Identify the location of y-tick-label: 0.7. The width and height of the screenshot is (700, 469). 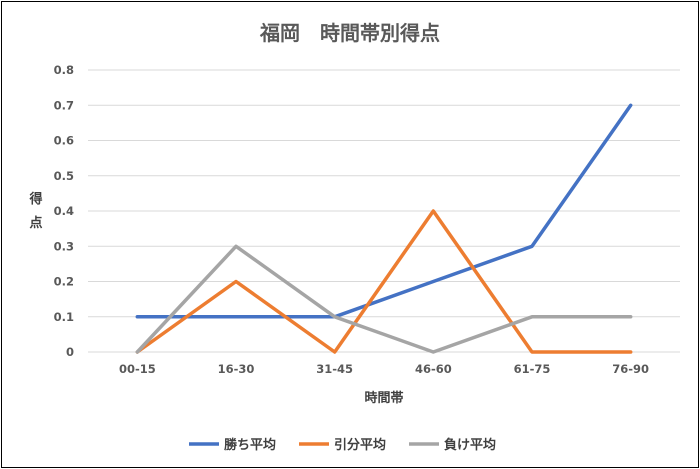
(64, 105).